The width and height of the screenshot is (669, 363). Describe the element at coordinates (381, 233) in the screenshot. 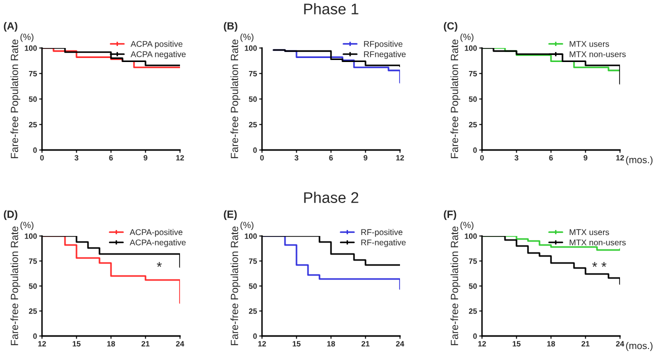

I see `legend-label: RF-positive` at that location.